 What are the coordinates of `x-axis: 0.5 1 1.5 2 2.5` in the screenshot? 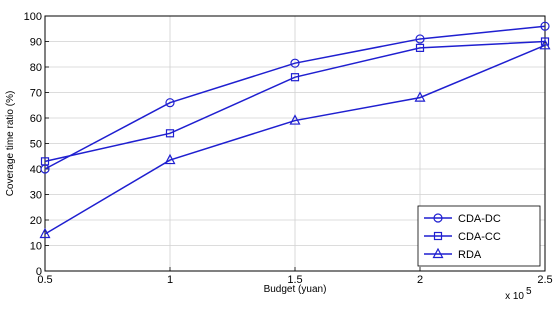 It's located at (295, 276).